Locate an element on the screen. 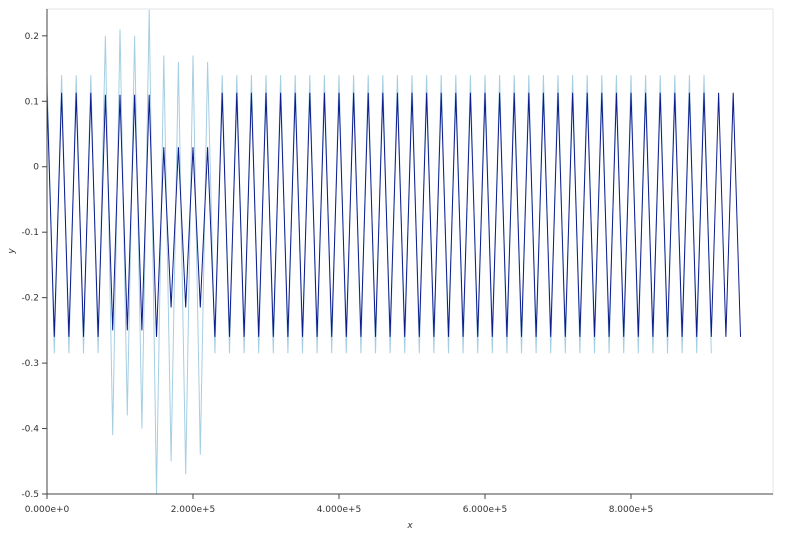 This screenshot has height=533, width=800. x-axis-label: x is located at coordinates (409, 526).